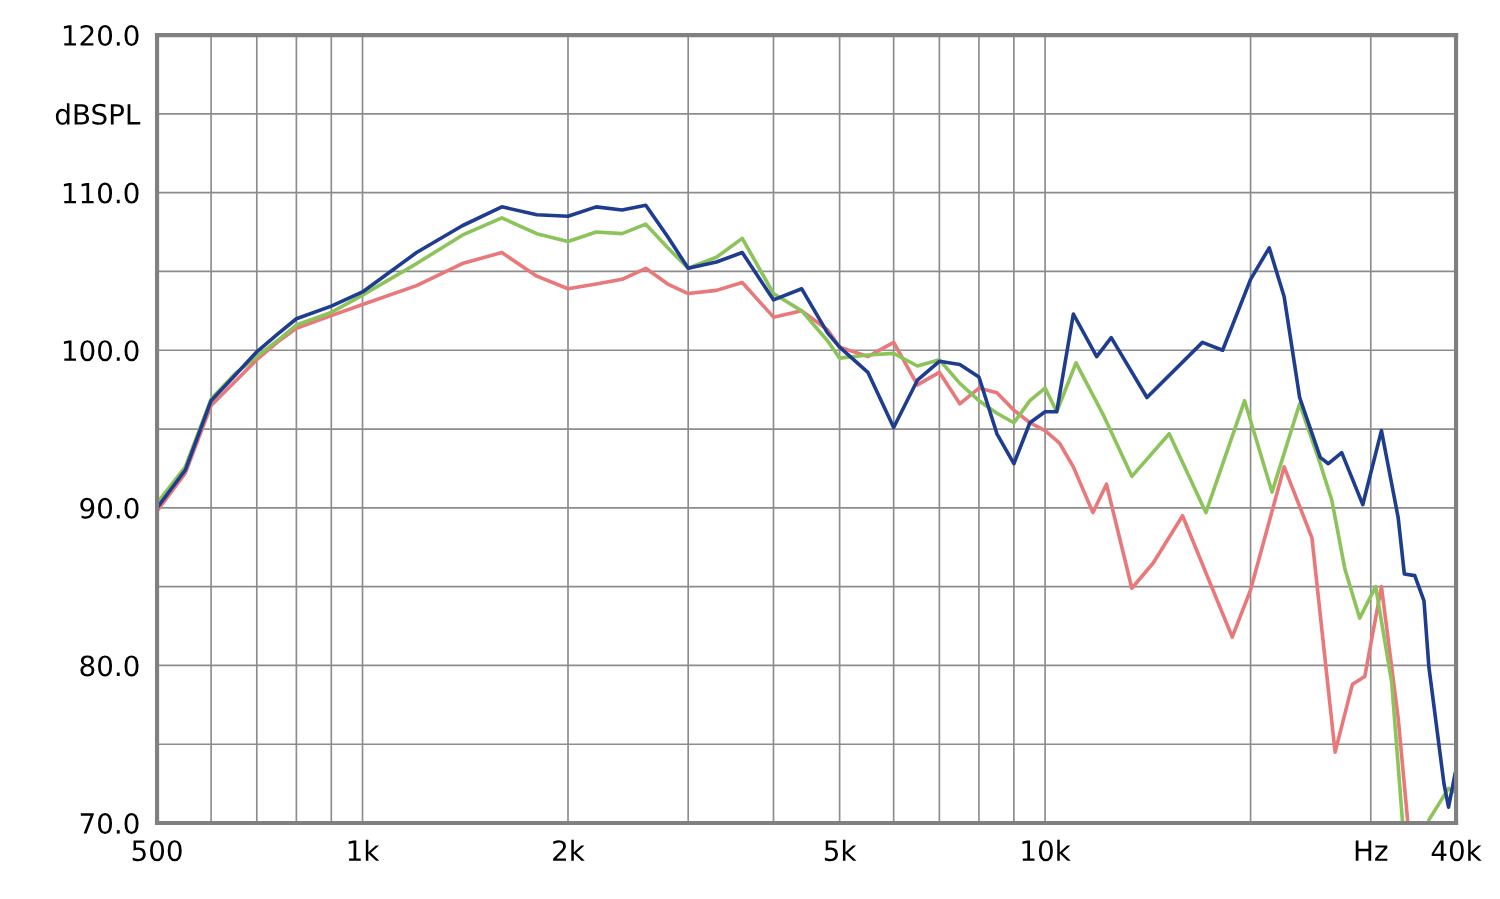 This screenshot has height=899, width=1500. I want to click on x-tick-label: 1k, so click(364, 850).